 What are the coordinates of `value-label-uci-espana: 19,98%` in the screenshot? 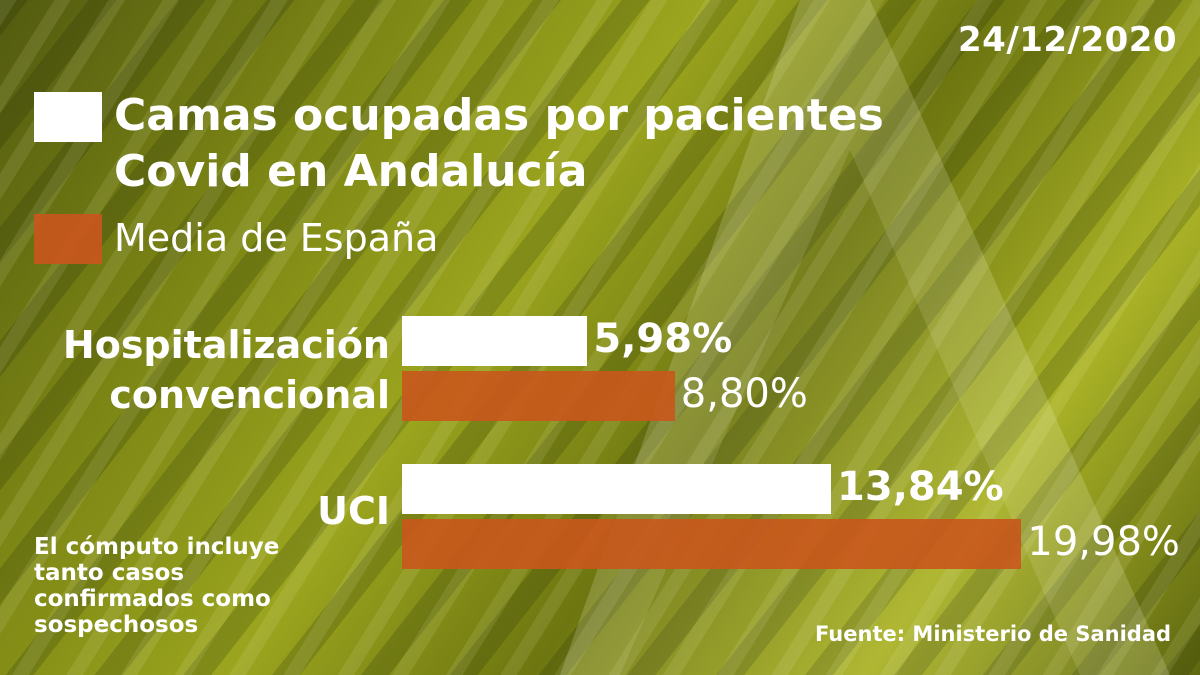 It's located at (1103, 542).